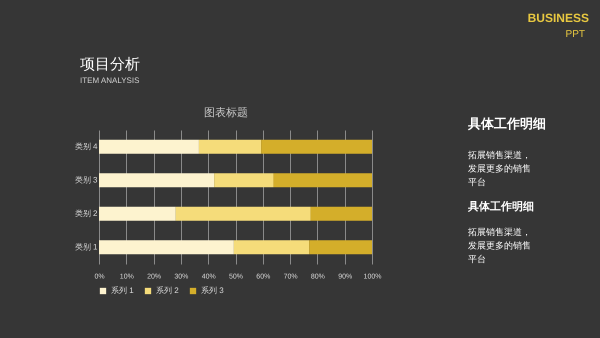  Describe the element at coordinates (575, 34) in the screenshot. I see `text: PPT` at that location.